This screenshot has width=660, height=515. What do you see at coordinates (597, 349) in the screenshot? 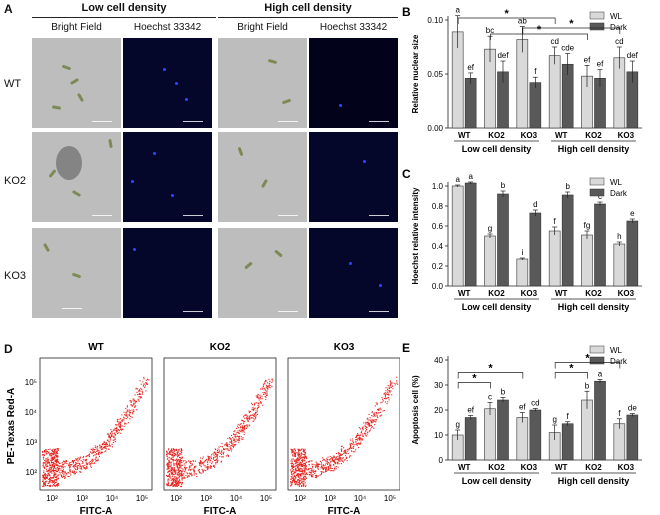
I see `legend-swatch` at bounding box center [597, 349].